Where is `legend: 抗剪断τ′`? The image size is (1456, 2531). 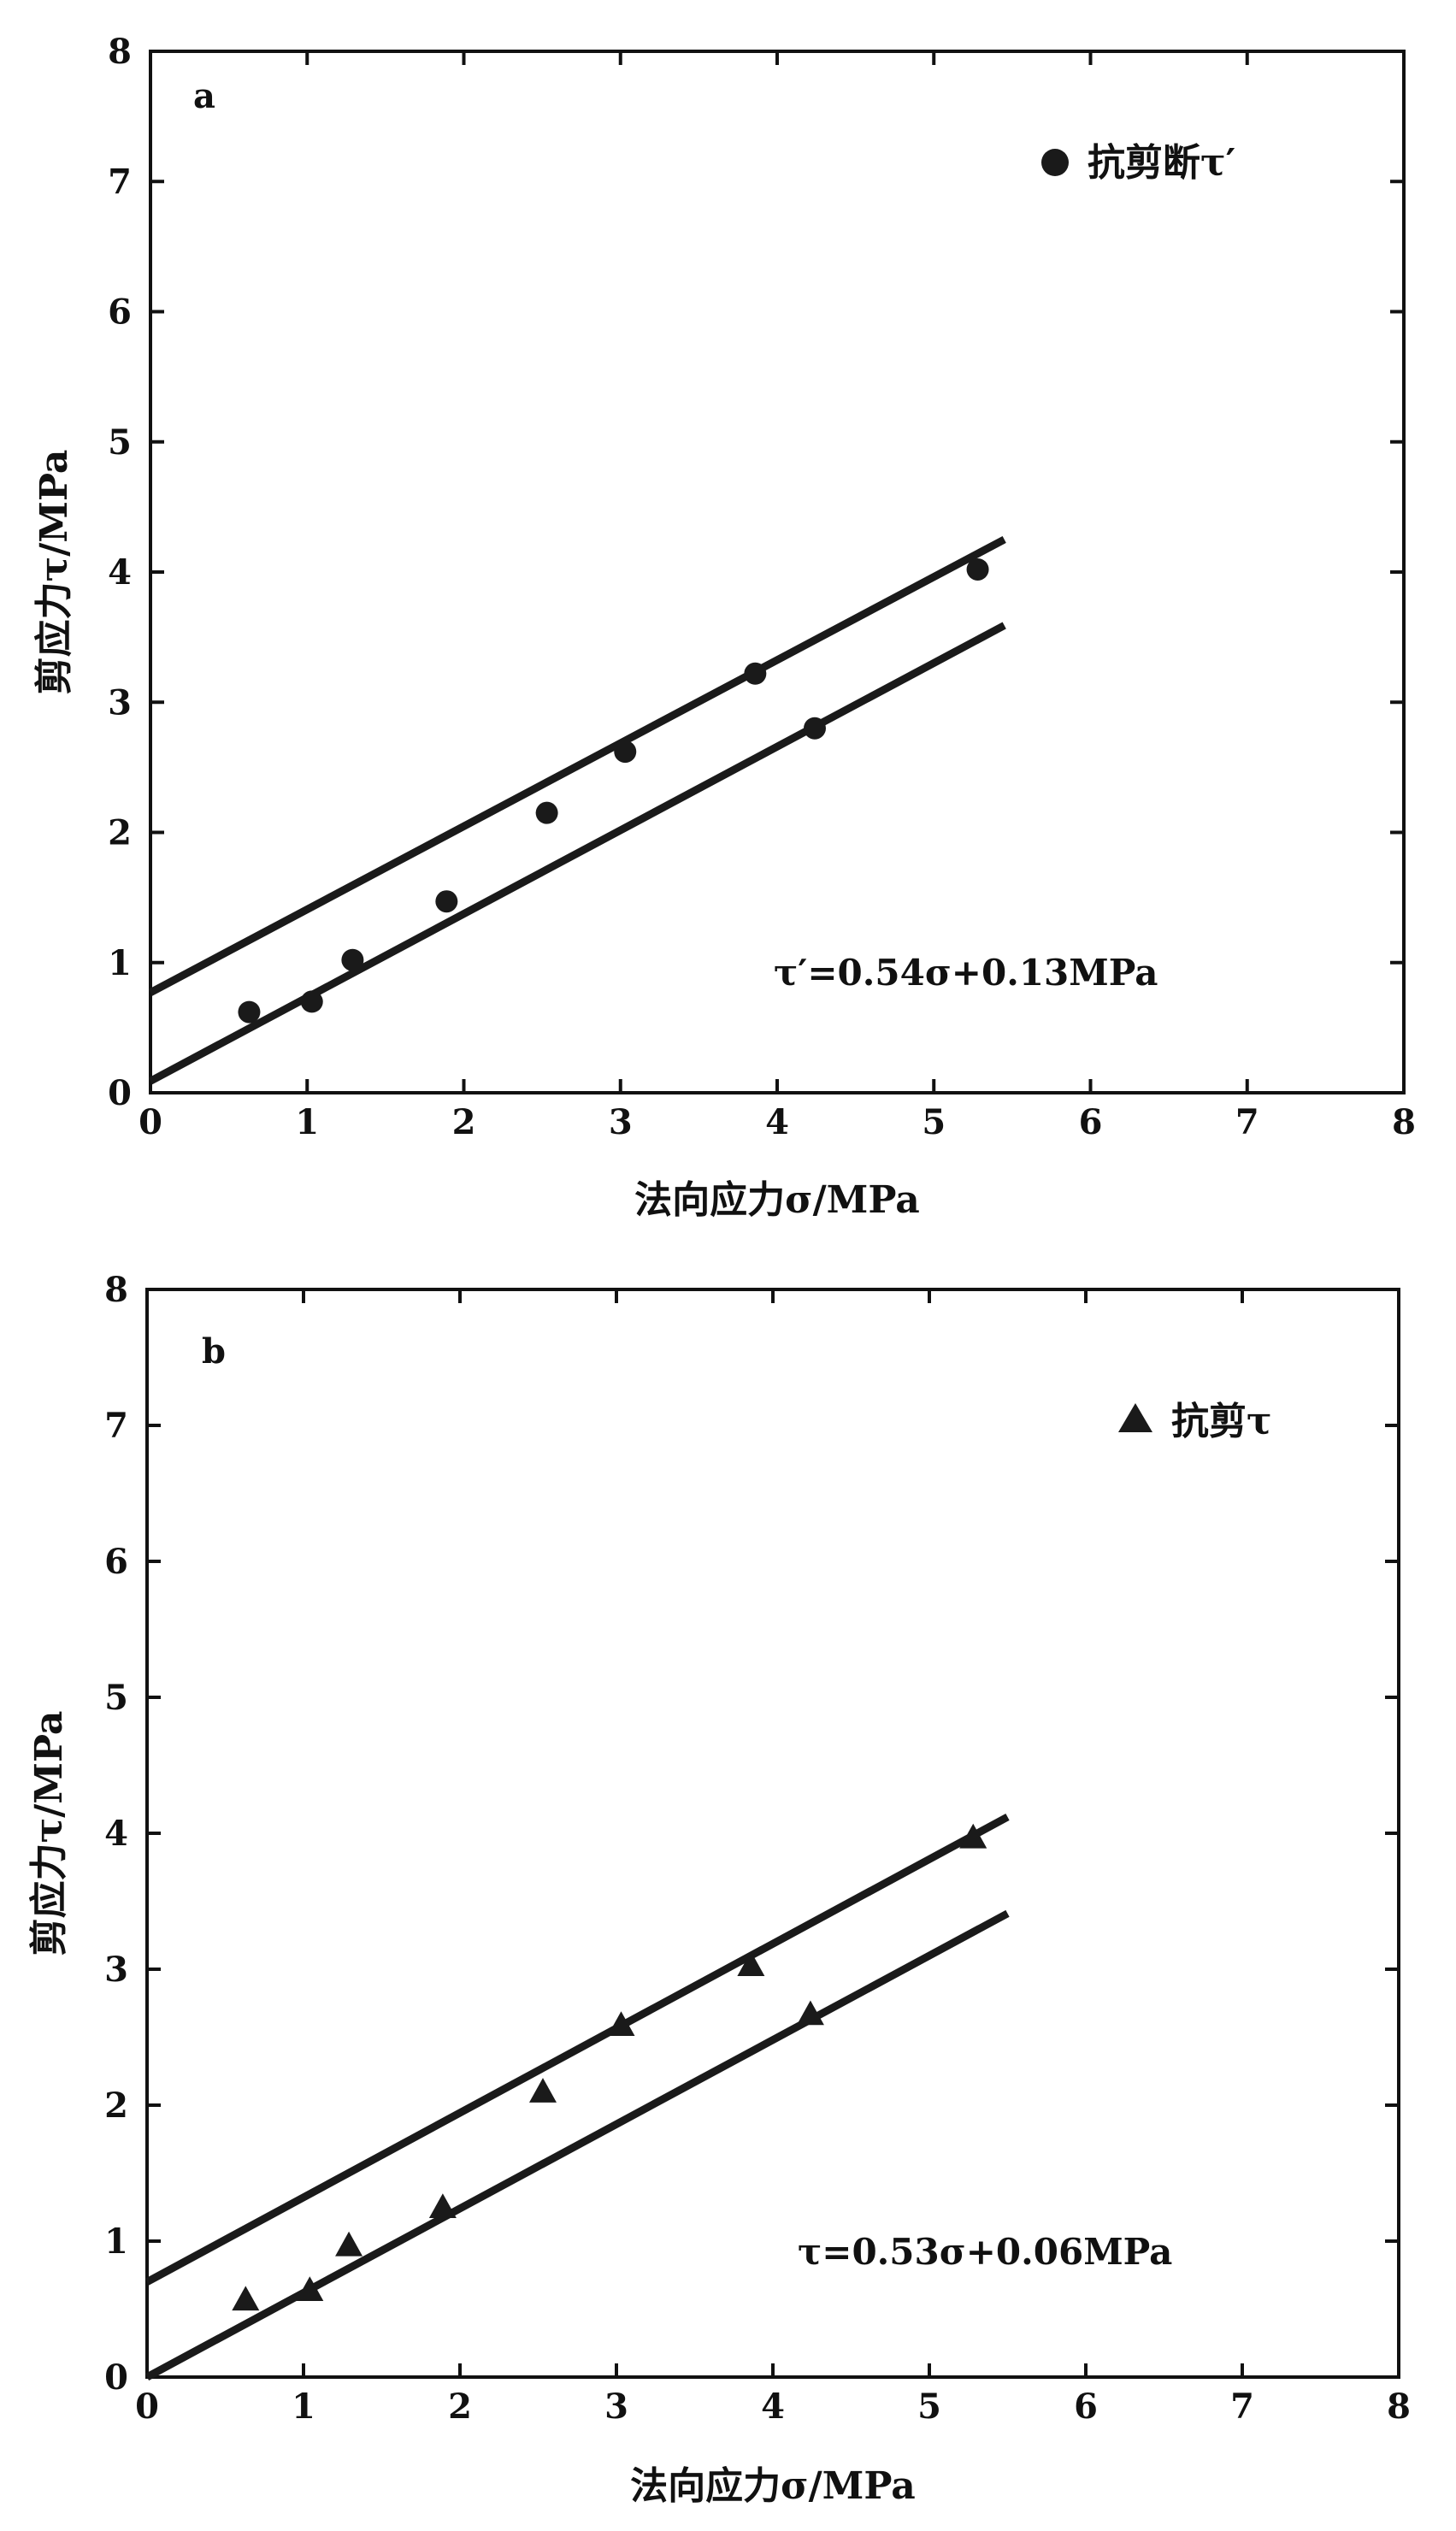 legend: 抗剪断τ′ is located at coordinates (1138, 163).